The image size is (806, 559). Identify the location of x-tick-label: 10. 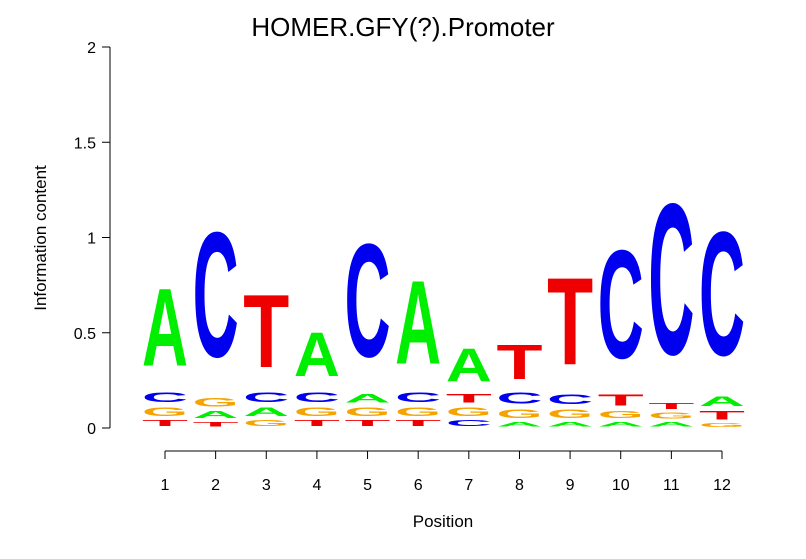
(621, 485).